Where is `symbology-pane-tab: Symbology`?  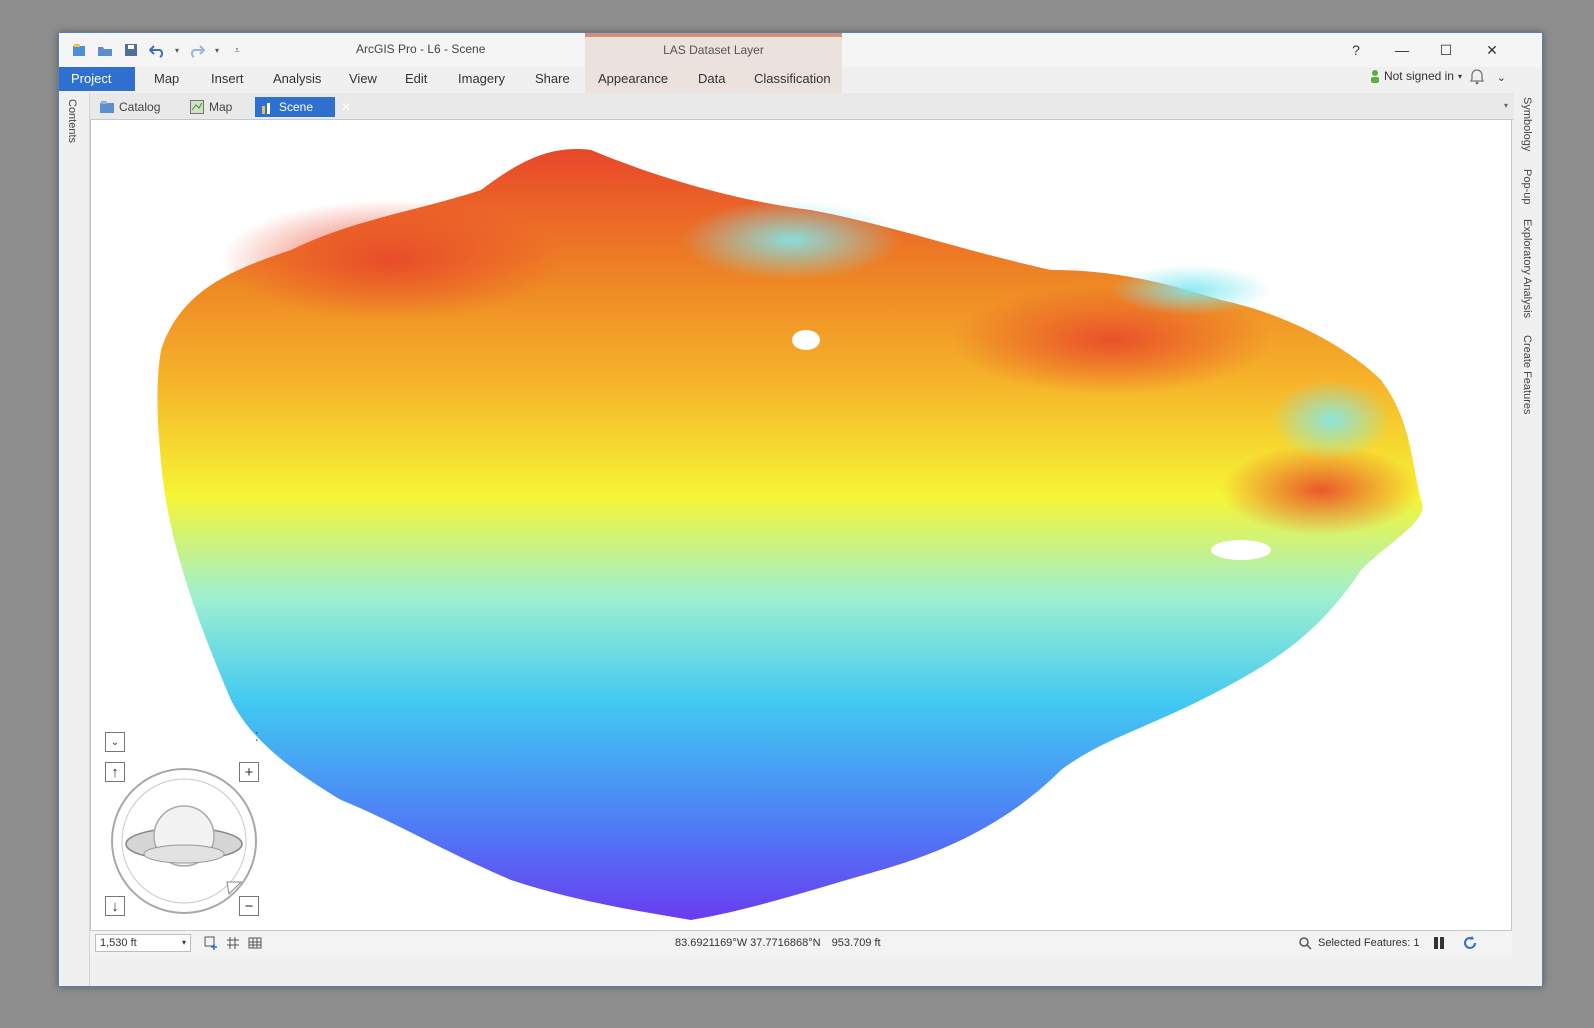
symbology-pane-tab: Symbology is located at coordinates (1527, 124).